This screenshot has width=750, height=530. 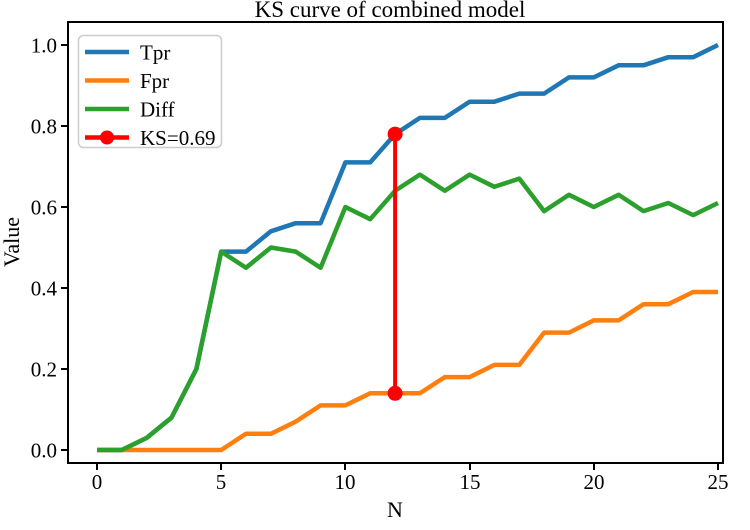 What do you see at coordinates (12, 242) in the screenshot?
I see `y-axis-label: Value` at bounding box center [12, 242].